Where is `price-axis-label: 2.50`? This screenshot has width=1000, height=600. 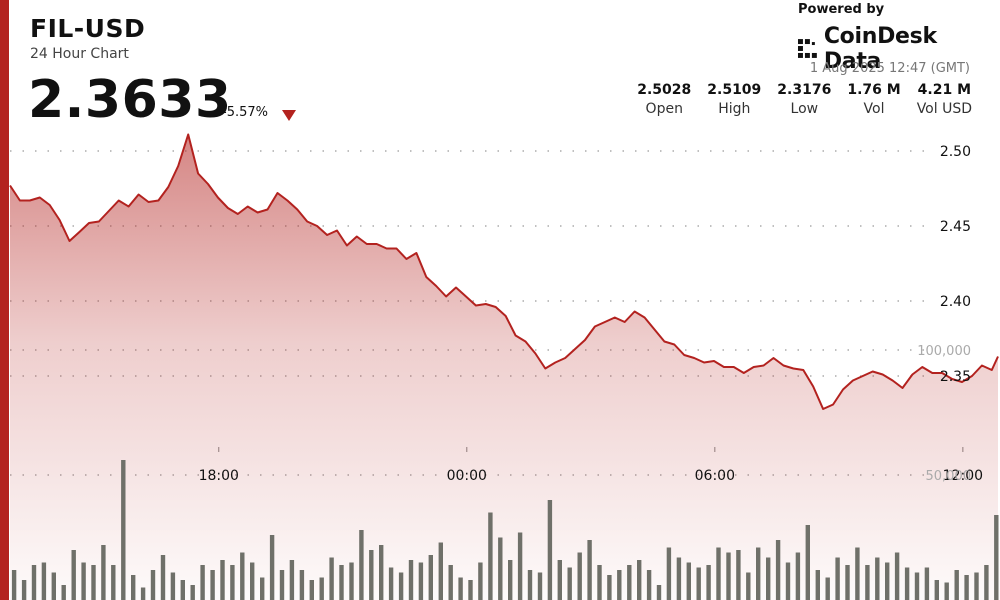
price-axis-label: 2.50 is located at coordinates (955, 152).